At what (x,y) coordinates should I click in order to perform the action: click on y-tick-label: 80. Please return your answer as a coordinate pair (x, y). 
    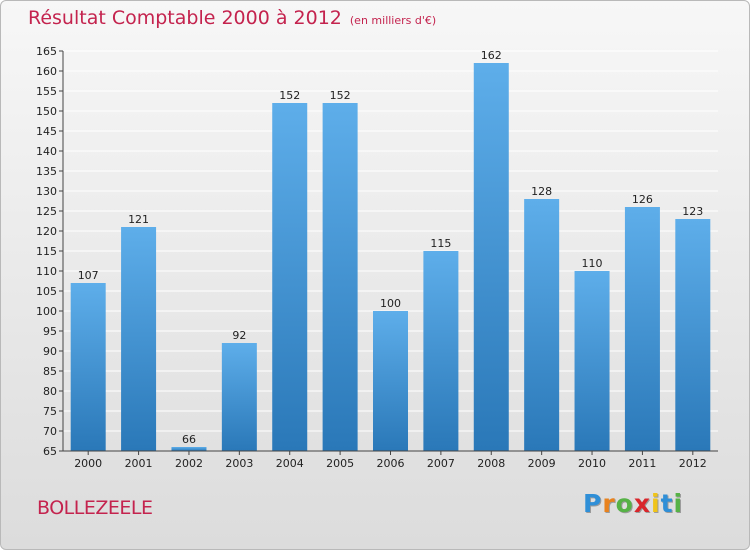
    Looking at the image, I should click on (50, 391).